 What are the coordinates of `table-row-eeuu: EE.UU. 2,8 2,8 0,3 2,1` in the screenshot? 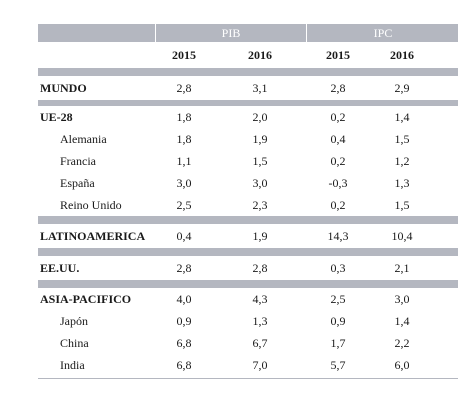 It's located at (248, 268).